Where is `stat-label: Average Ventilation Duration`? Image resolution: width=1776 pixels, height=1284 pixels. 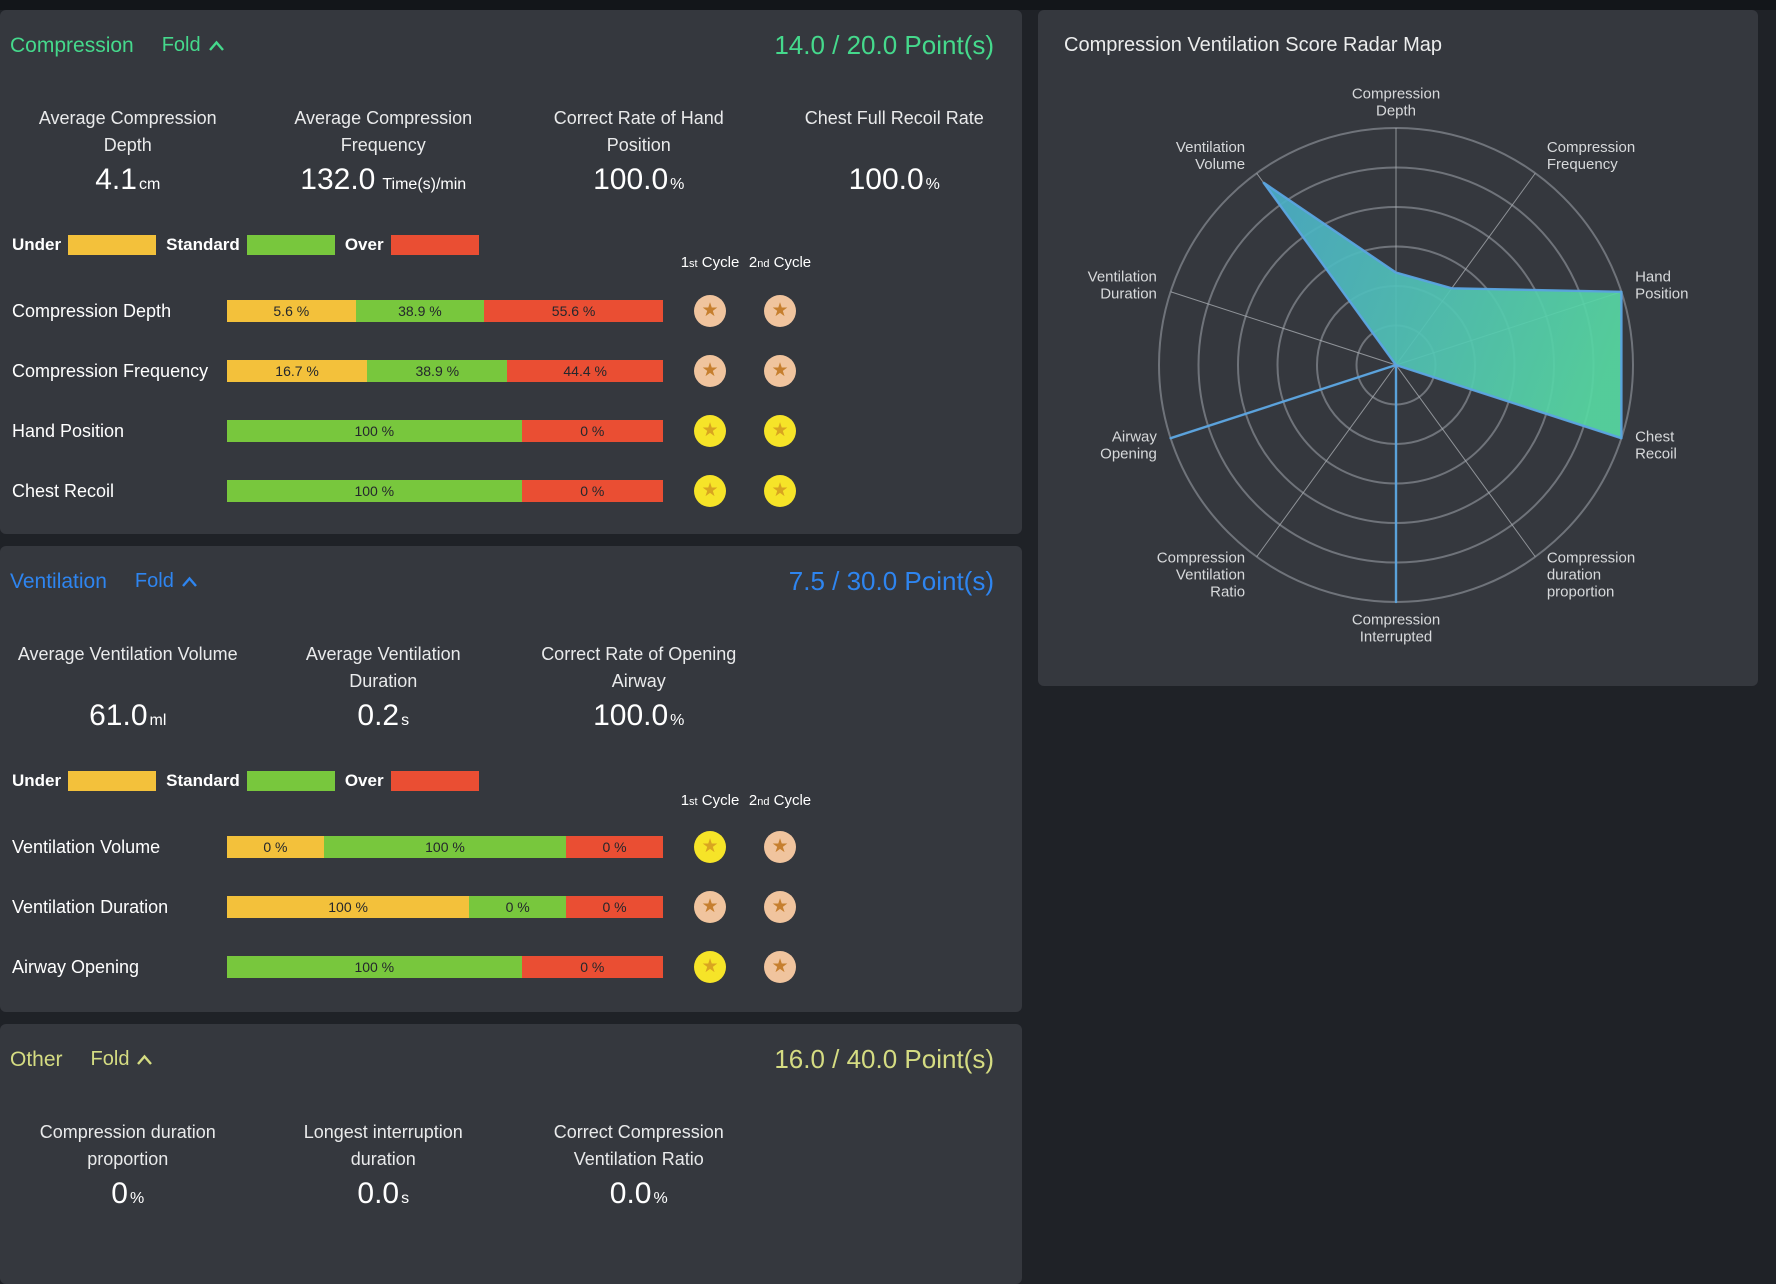 stat-label: Average Ventilation Duration is located at coordinates (384, 668).